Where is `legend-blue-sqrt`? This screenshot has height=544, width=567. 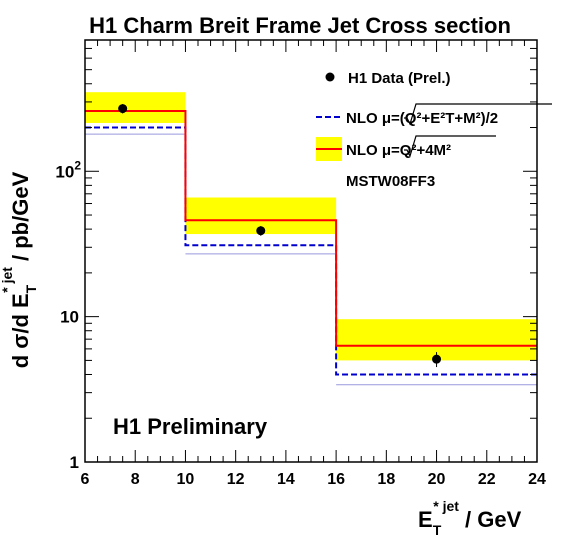
legend-blue-sqrt is located at coordinates (478, 114).